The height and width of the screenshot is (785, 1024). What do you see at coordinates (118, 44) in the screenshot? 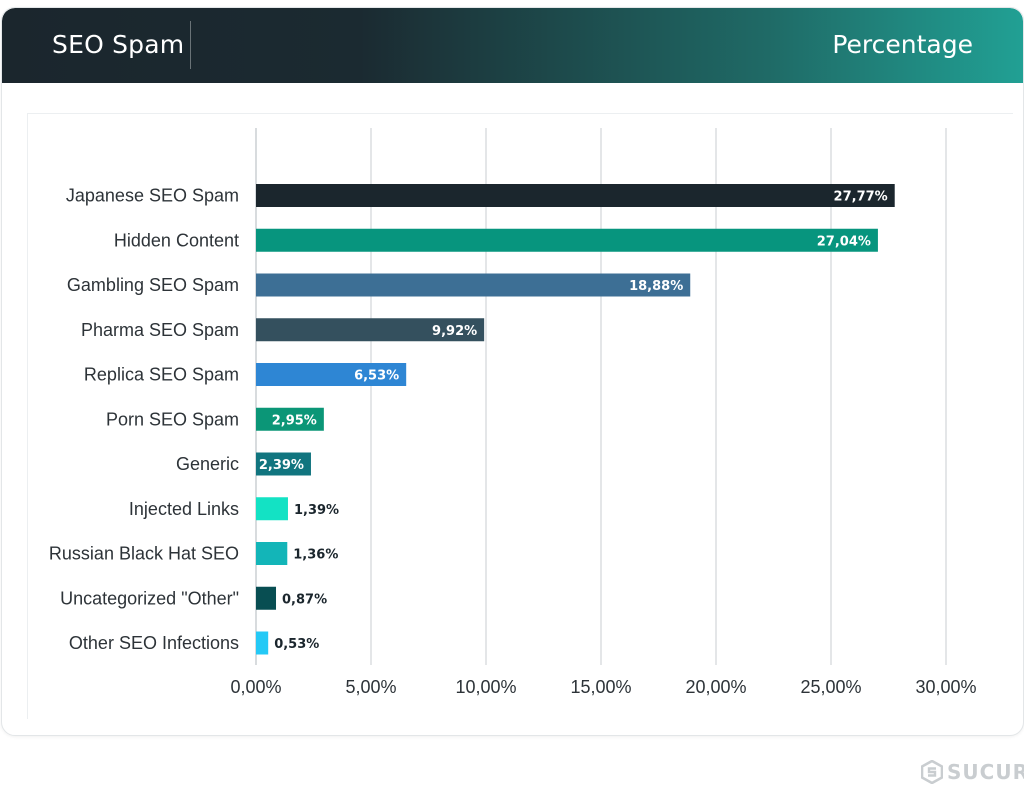
I see `card-title: SEO Spam` at bounding box center [118, 44].